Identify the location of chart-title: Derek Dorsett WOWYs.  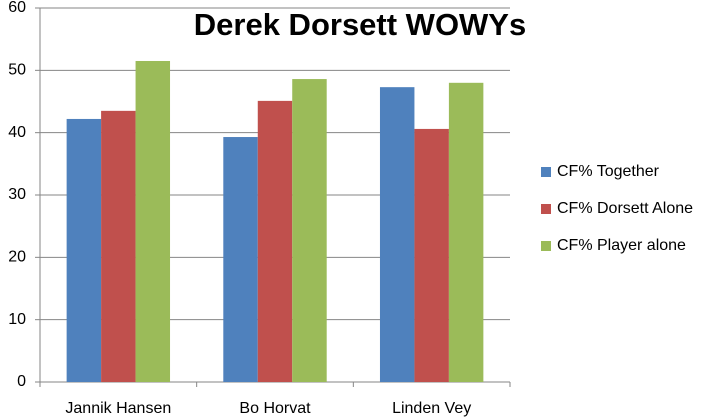
(360, 24).